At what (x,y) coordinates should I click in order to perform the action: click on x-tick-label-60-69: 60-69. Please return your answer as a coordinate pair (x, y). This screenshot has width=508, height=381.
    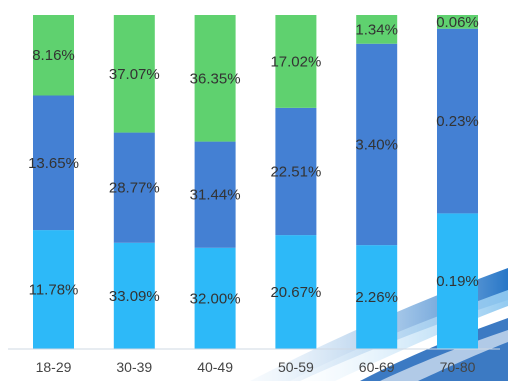
    Looking at the image, I should click on (377, 367).